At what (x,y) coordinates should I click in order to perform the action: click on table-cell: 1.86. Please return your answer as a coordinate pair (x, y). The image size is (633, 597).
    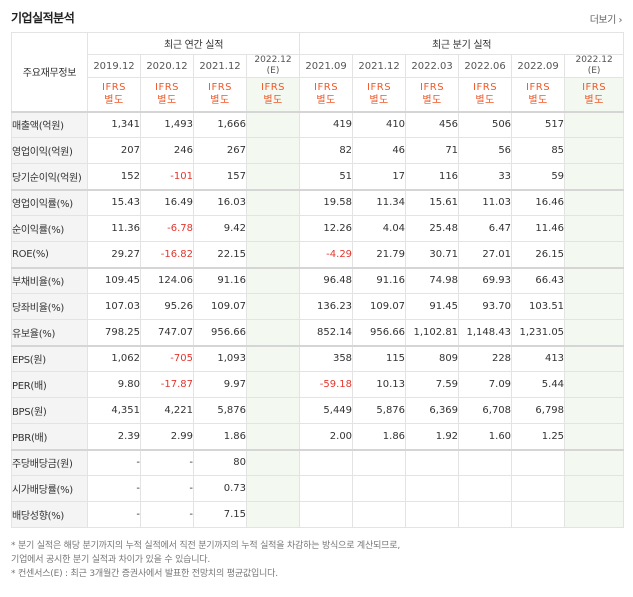
    Looking at the image, I should click on (379, 436).